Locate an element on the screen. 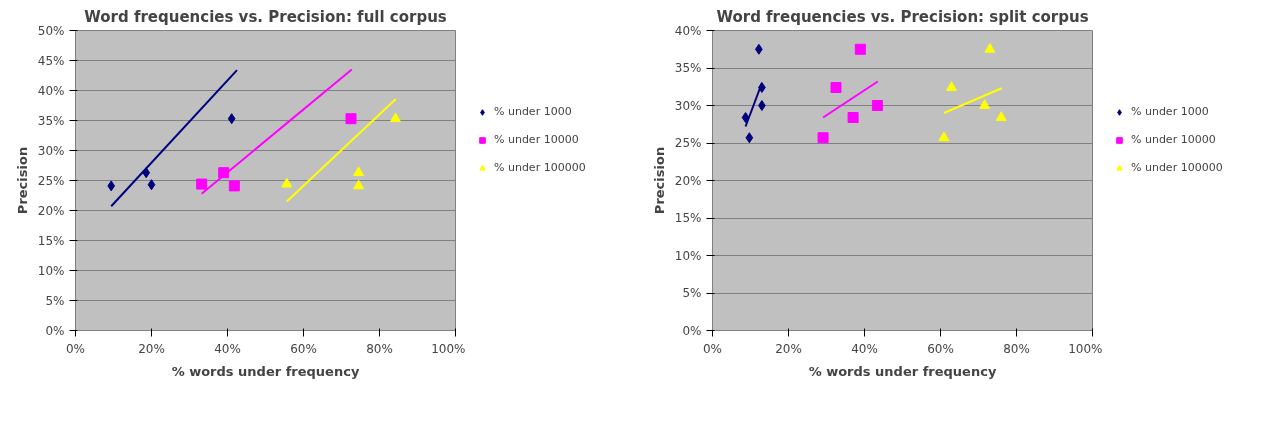 The width and height of the screenshot is (1288, 436). y-tick-label: 50% is located at coordinates (51, 30).